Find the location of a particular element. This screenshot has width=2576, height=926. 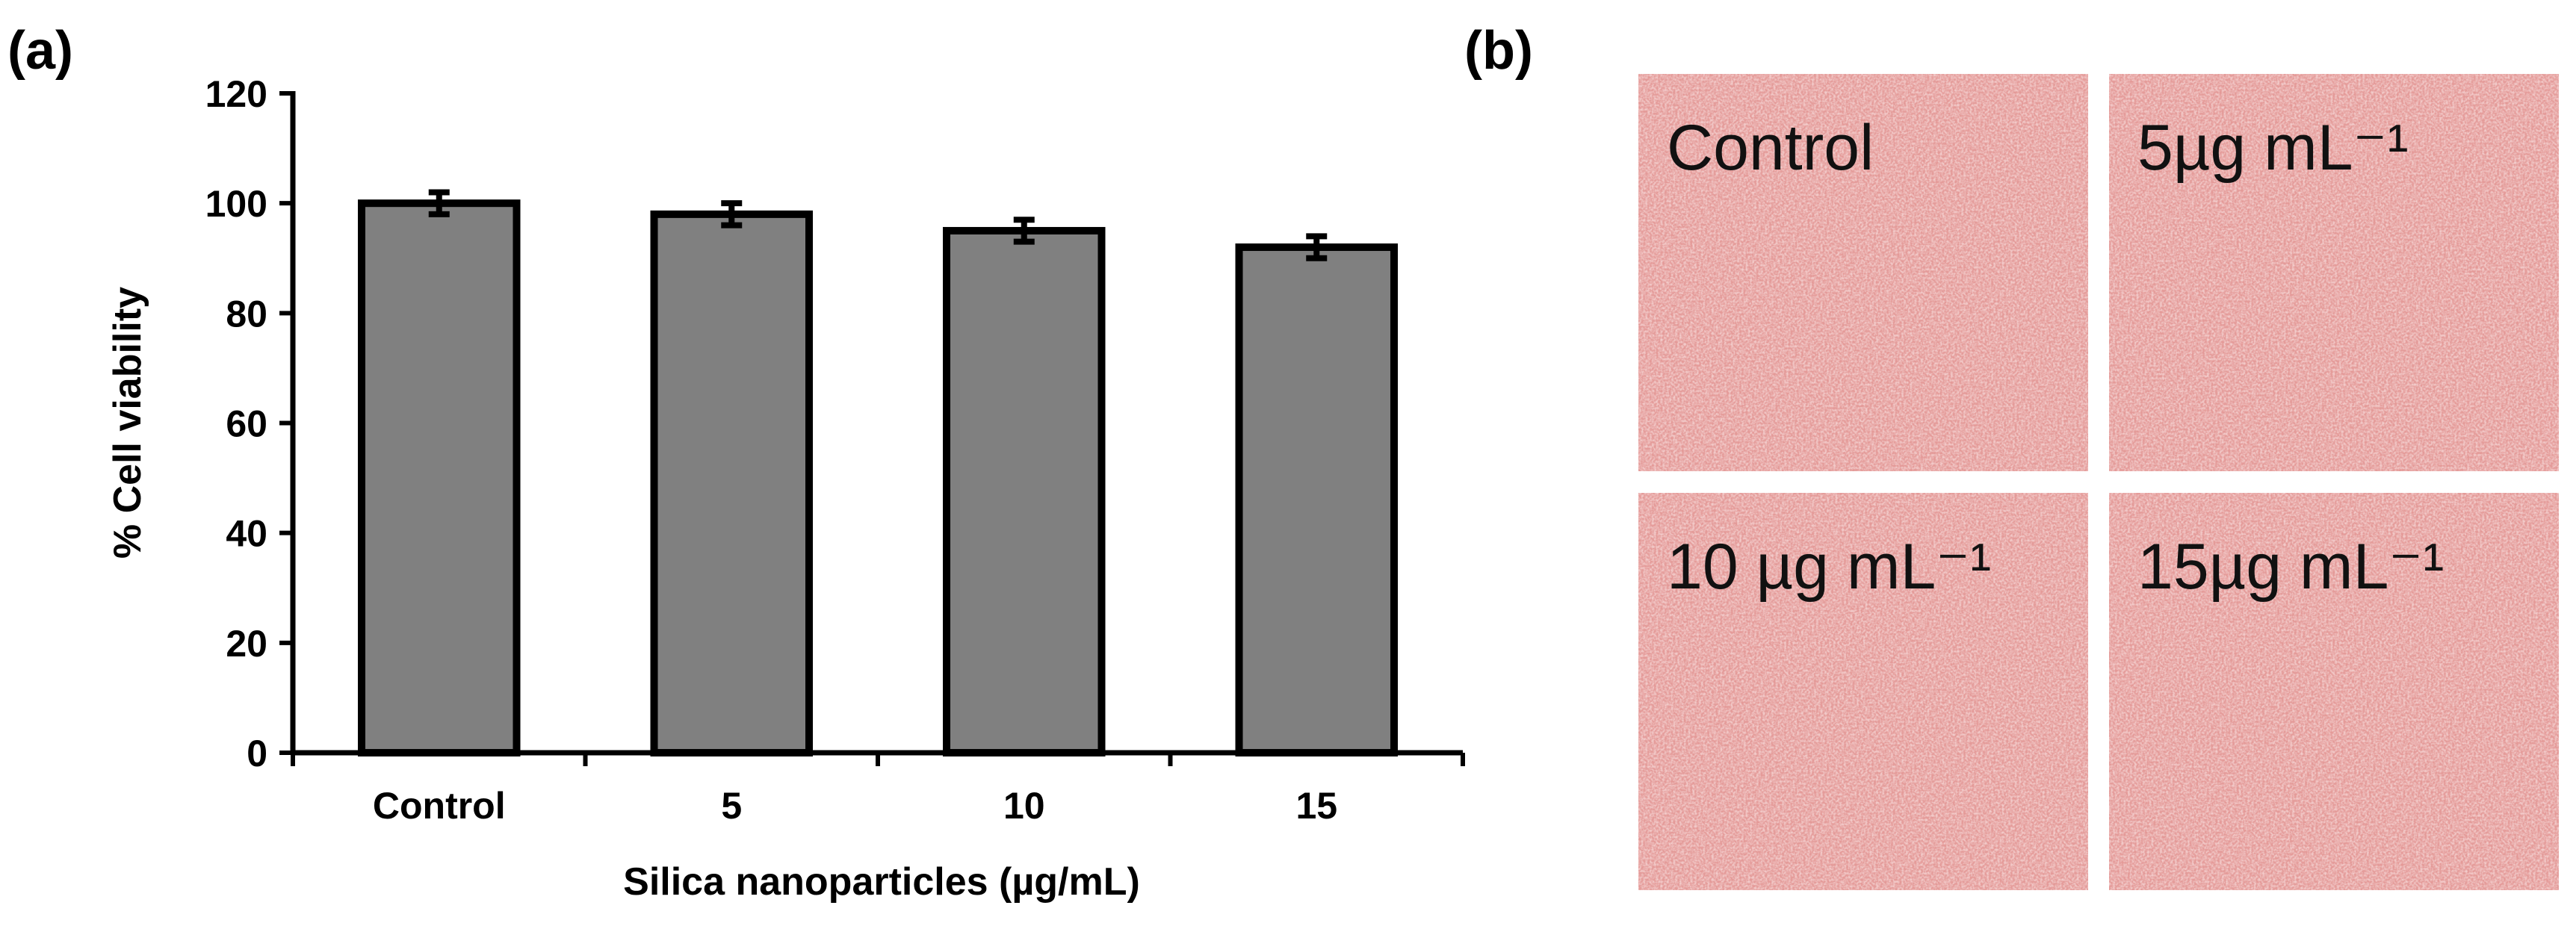

y-tick-label: 0 is located at coordinates (257, 754).